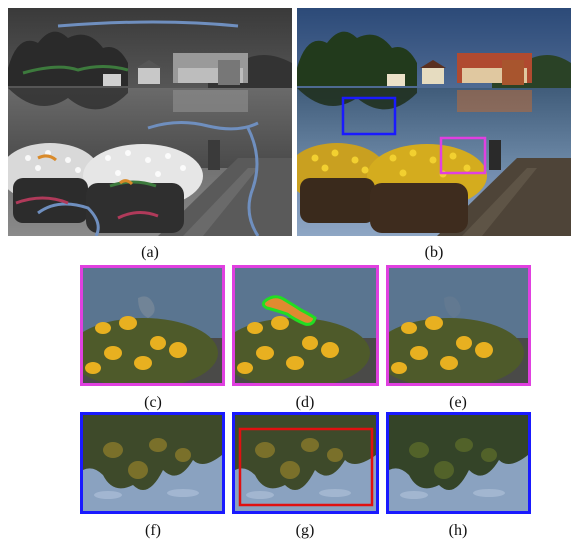 This screenshot has width=576, height=546. Describe the element at coordinates (458, 463) in the screenshot. I see `panel-h-zoom-reflection-corrected` at that location.